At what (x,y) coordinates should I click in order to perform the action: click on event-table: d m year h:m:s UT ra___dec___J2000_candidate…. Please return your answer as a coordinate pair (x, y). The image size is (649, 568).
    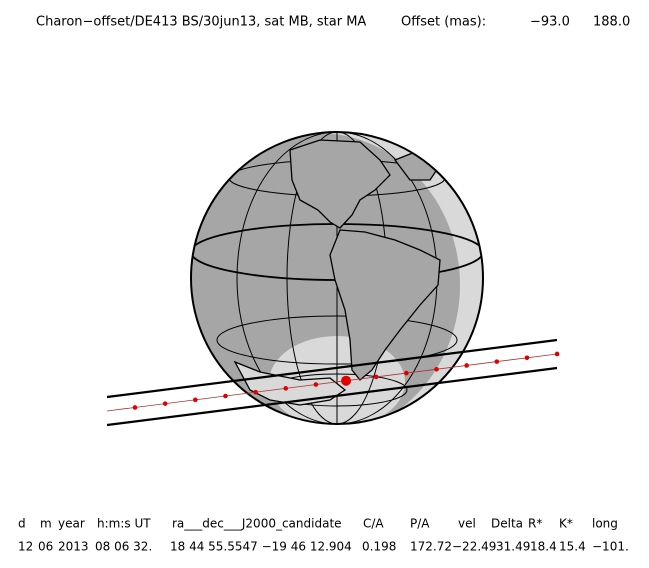
    Looking at the image, I should click on (323, 535).